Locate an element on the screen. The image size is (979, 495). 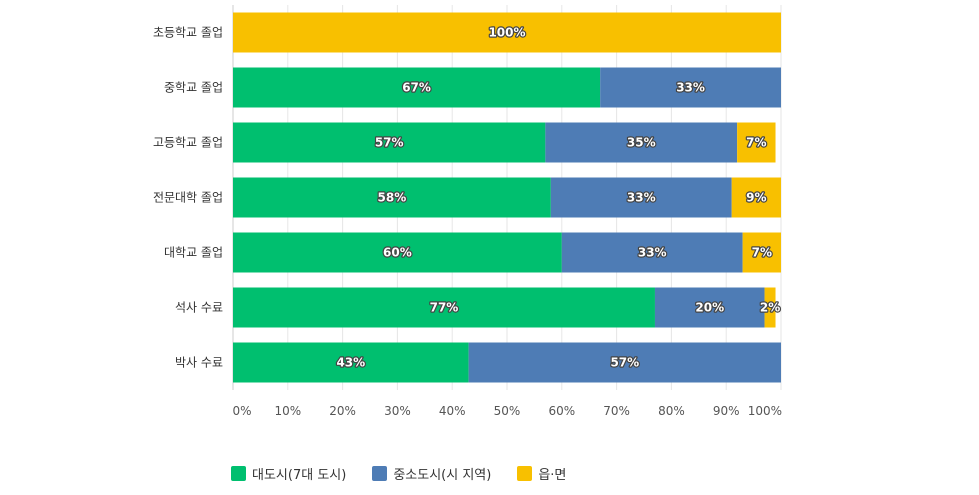
legend-label-rural: 읍·면 is located at coordinates (552, 475).